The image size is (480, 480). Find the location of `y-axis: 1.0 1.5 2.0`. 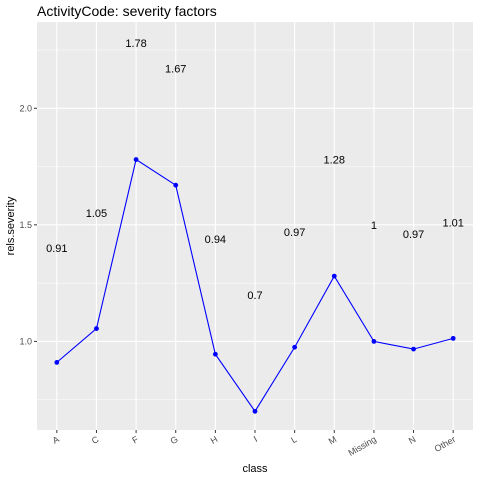

y-axis: 1.0 1.5 2.0 is located at coordinates (28, 224).